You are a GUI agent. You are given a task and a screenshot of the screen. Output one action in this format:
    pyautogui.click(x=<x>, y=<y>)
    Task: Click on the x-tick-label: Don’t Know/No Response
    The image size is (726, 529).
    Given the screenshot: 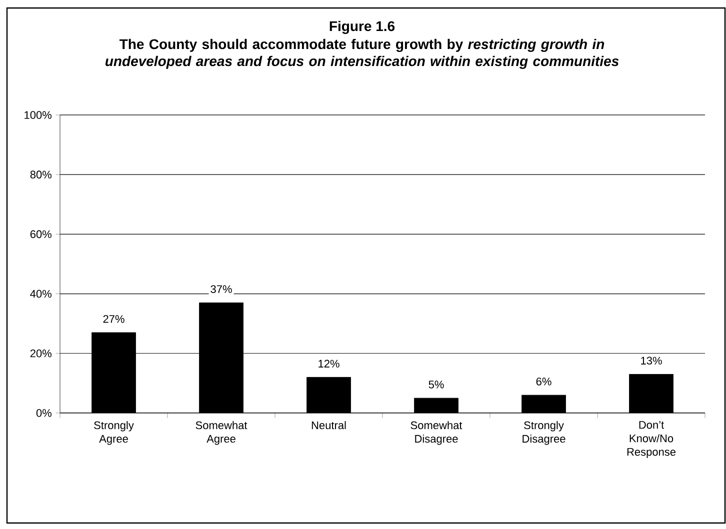 What is the action you would take?
    pyautogui.click(x=651, y=439)
    